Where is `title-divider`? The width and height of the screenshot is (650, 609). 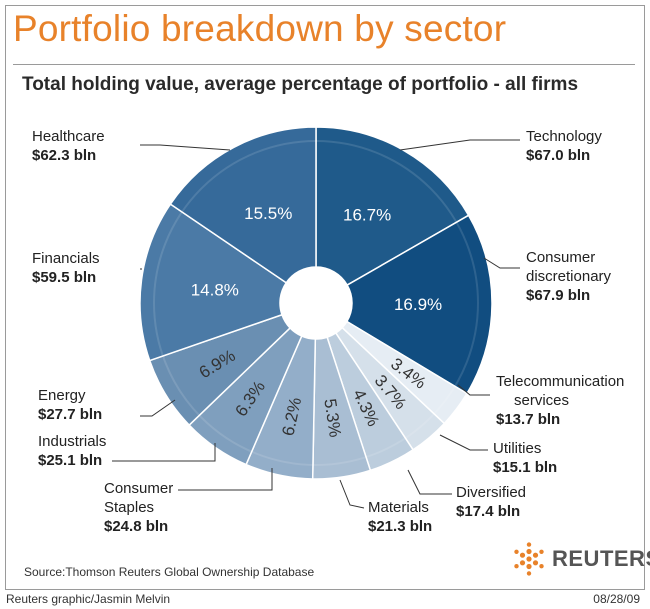 title-divider is located at coordinates (324, 64).